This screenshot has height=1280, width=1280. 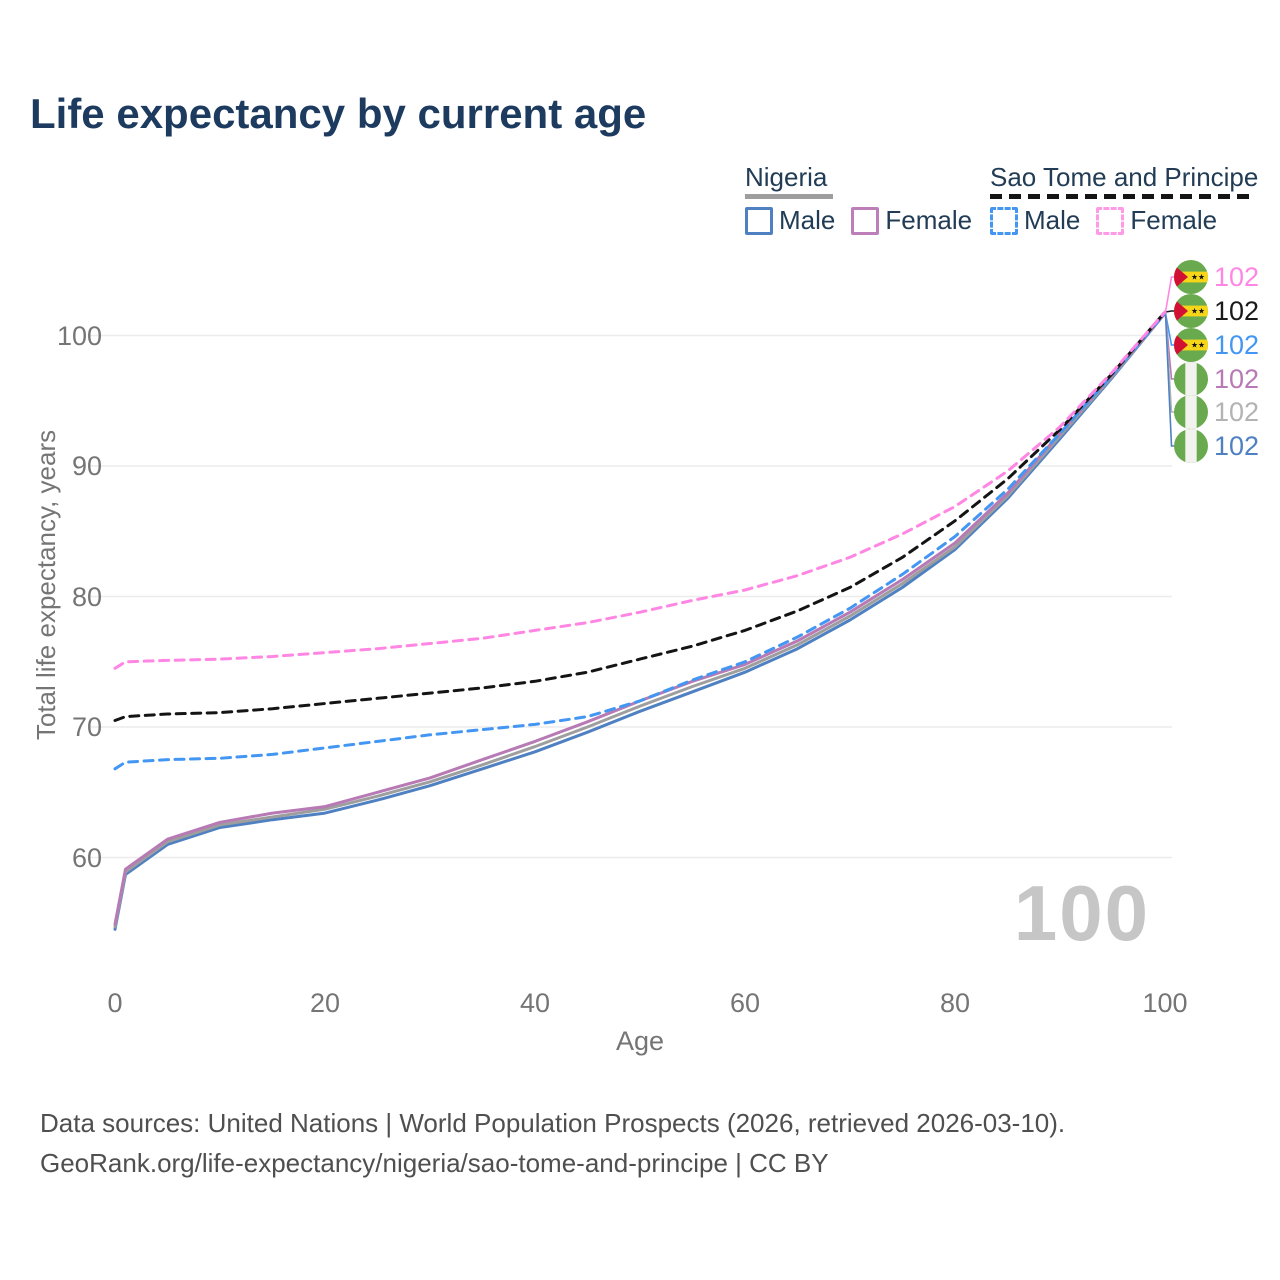 I want to click on end-label-value-nigeria_total: 102, so click(x=1237, y=412).